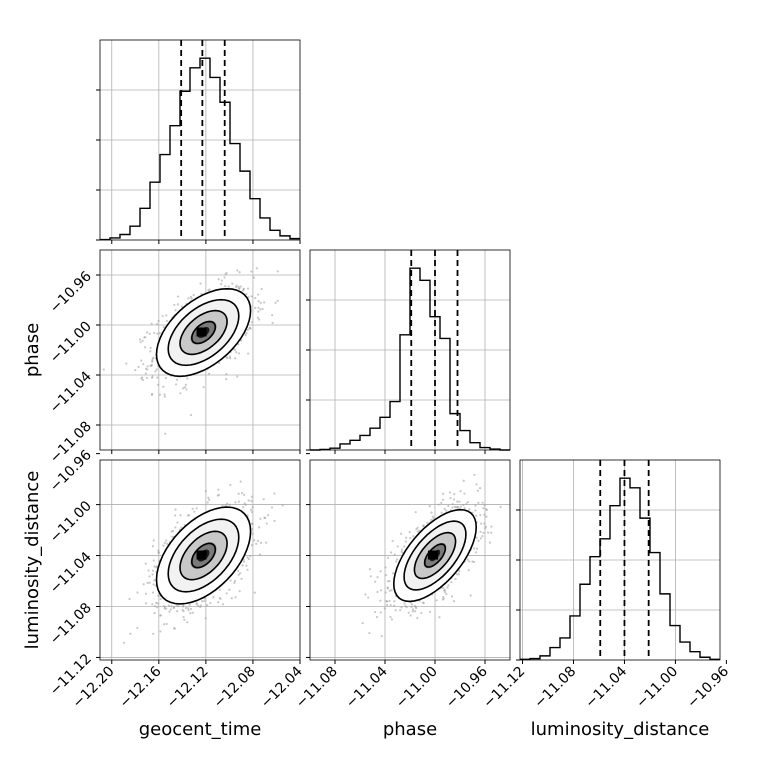 This screenshot has height=760, width=760. I want to click on x-axis-label-phase: phase, so click(410, 729).